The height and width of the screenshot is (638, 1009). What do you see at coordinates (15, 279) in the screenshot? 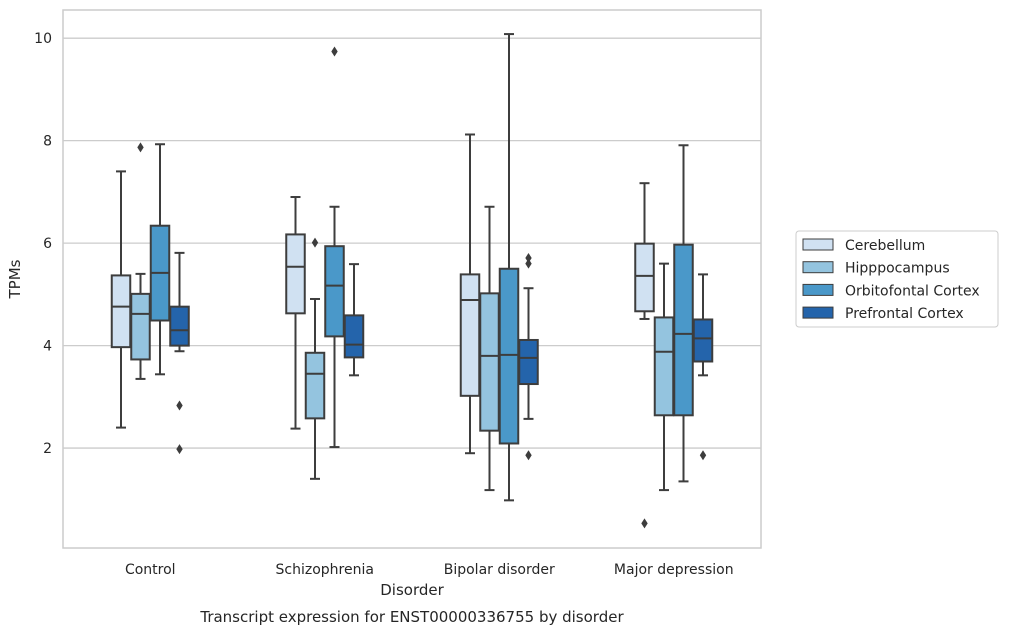
I see `y-axis-label: TPMs` at bounding box center [15, 279].